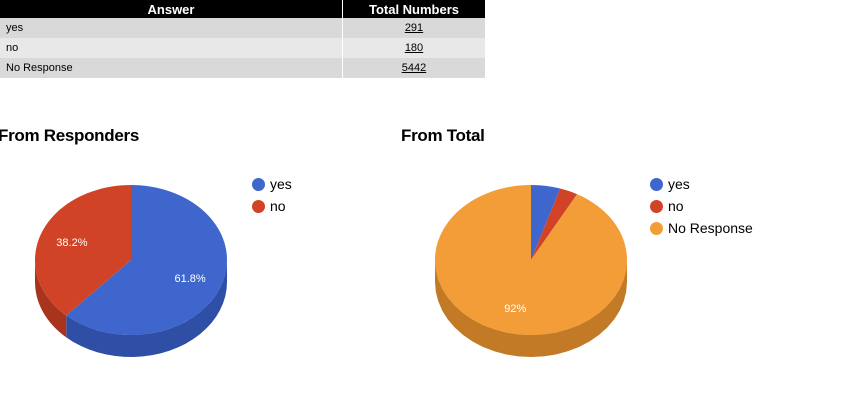  I want to click on pie-slice-side-yes, so click(147, 308).